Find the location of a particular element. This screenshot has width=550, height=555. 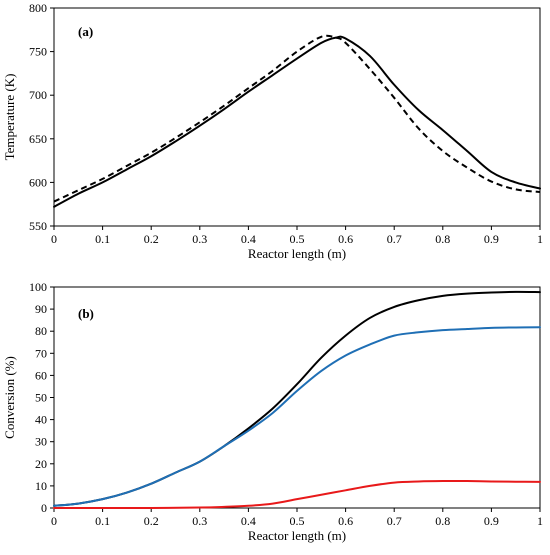

y-tick-label: 60 is located at coordinates (41, 375).